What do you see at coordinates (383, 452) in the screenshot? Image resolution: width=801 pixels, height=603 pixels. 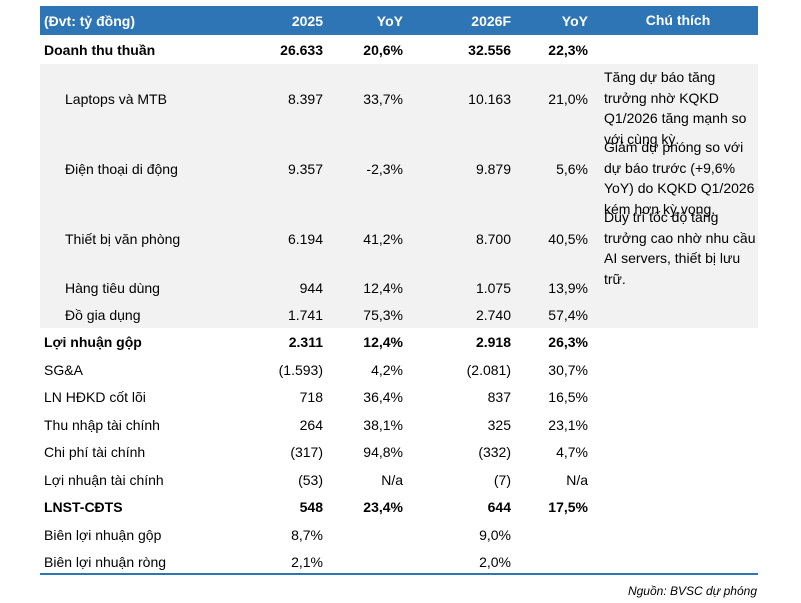 I see `cell-yoy-2025: 94,8%` at bounding box center [383, 452].